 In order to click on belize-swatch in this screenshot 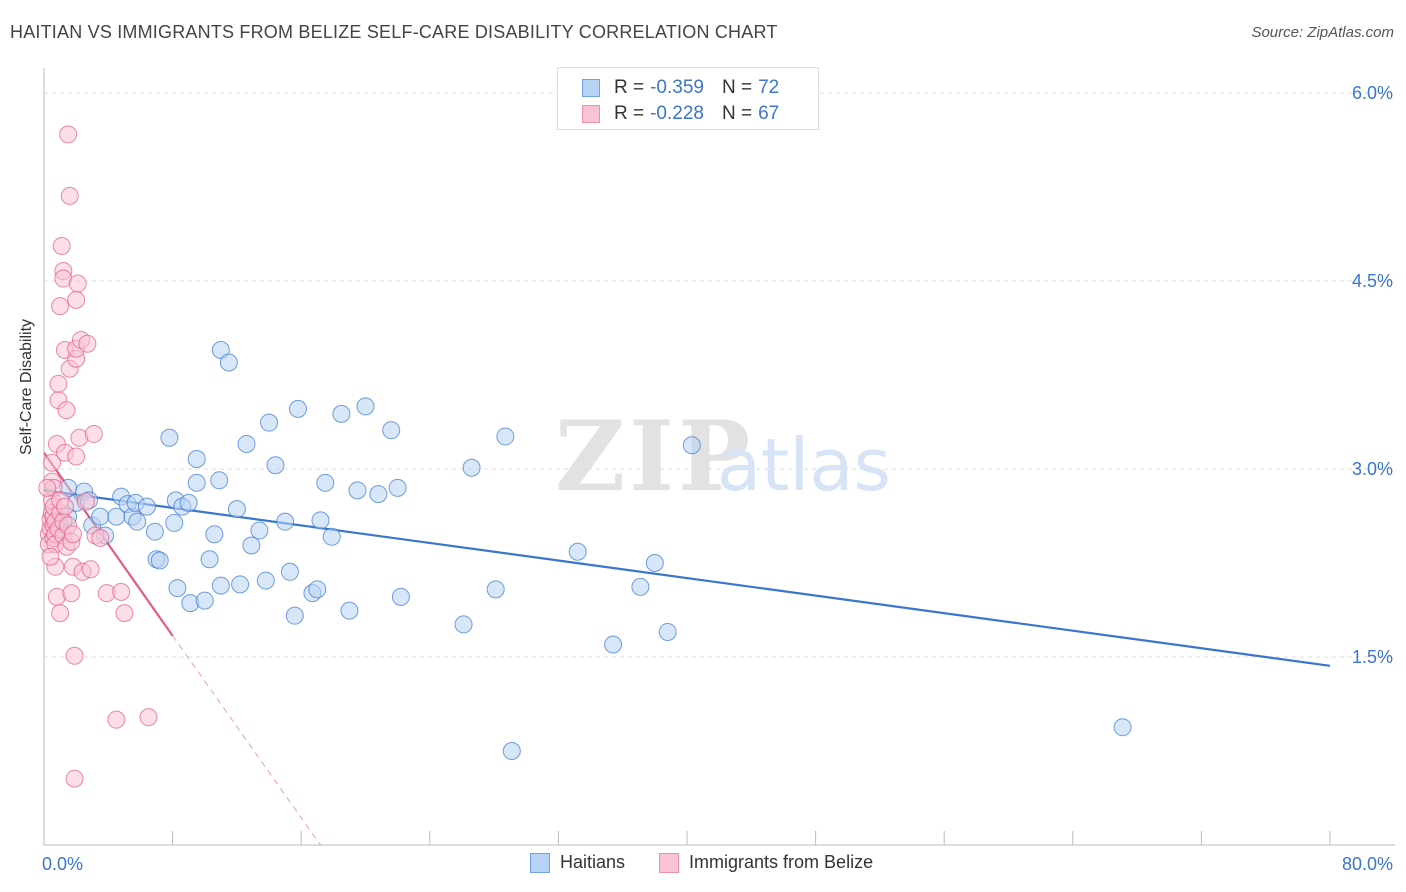, I will do `click(591, 114)`.